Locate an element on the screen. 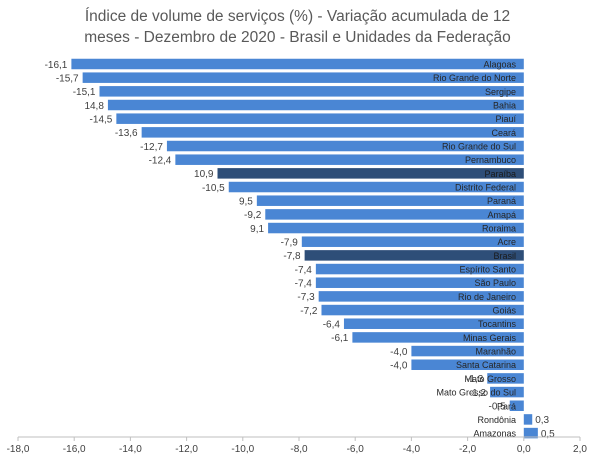 The image size is (595, 461). category-label: Tocantins is located at coordinates (497, 324).